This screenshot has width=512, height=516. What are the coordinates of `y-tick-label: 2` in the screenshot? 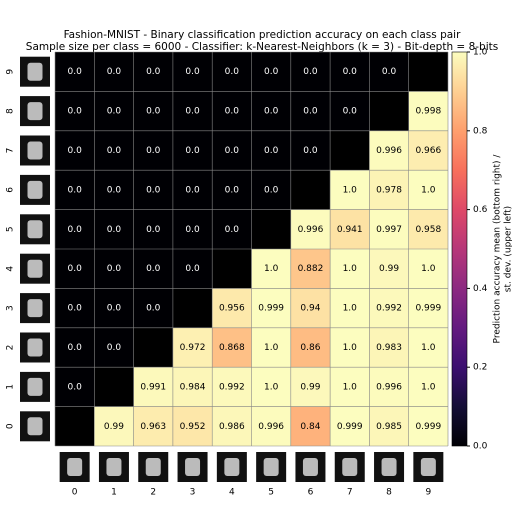 It's located at (11, 348).